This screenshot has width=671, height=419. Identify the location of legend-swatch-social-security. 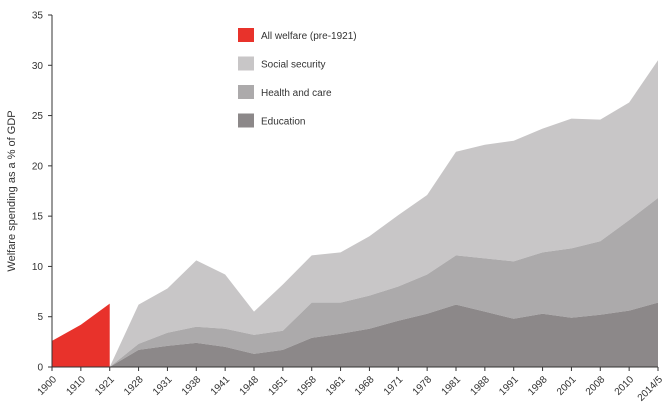
(246, 63).